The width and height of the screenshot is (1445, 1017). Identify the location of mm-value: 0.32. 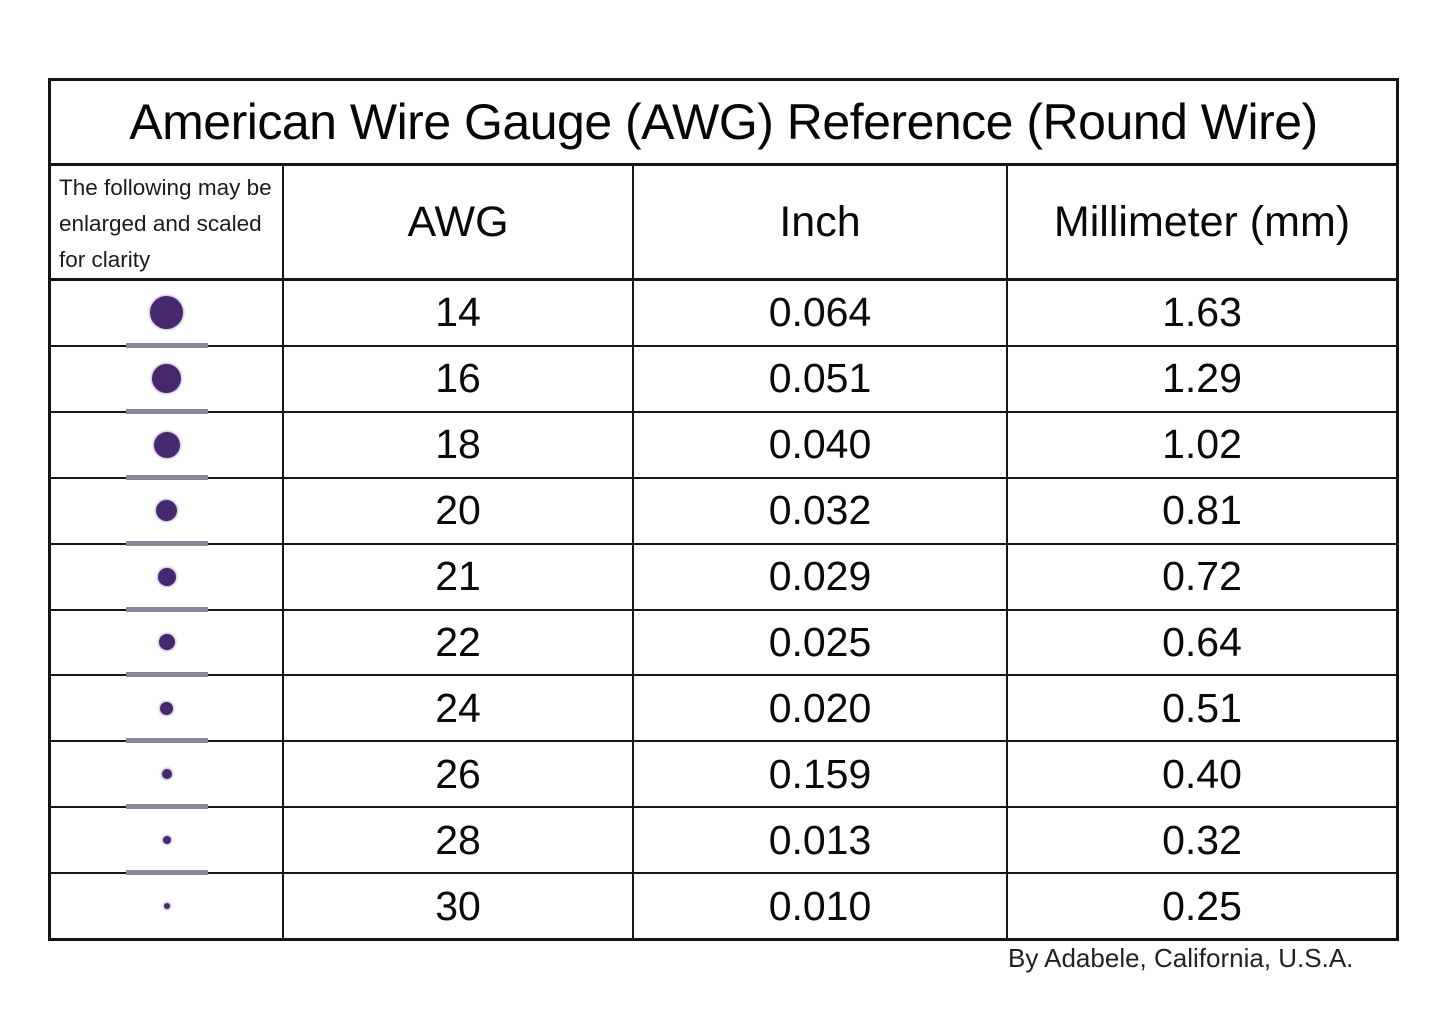
(1202, 839).